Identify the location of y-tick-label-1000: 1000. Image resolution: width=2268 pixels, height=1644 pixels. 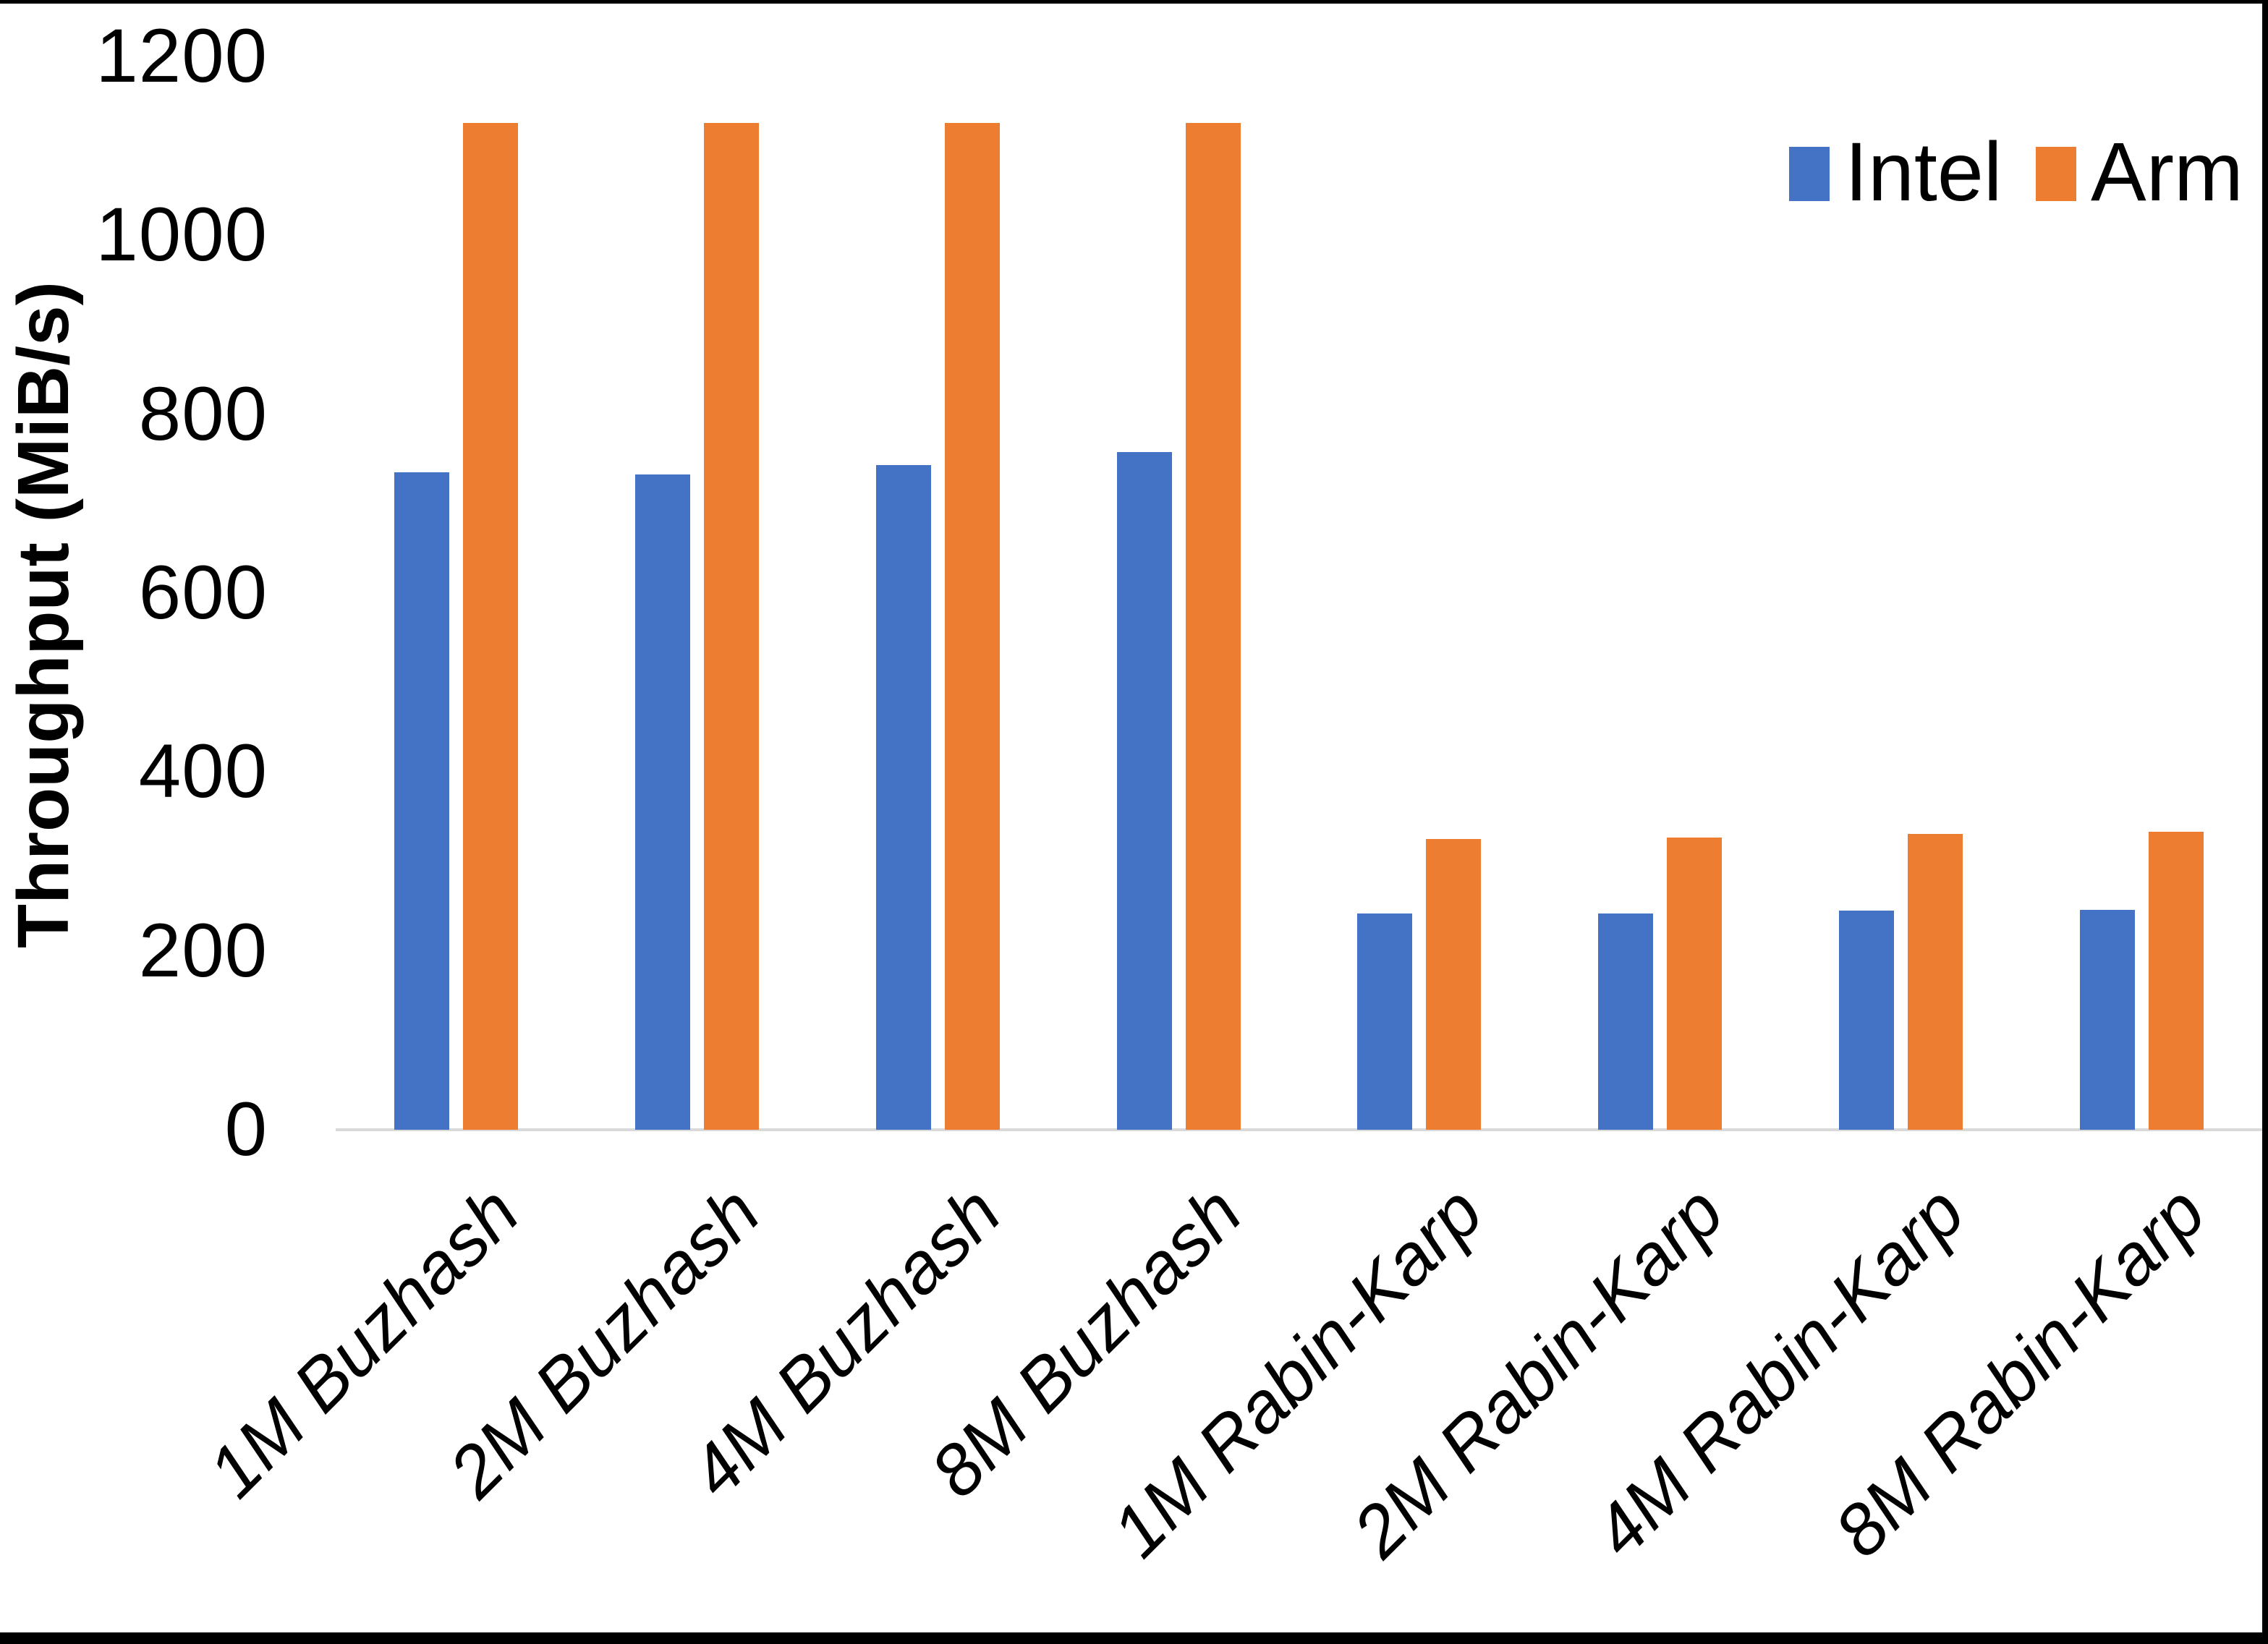
(181, 235).